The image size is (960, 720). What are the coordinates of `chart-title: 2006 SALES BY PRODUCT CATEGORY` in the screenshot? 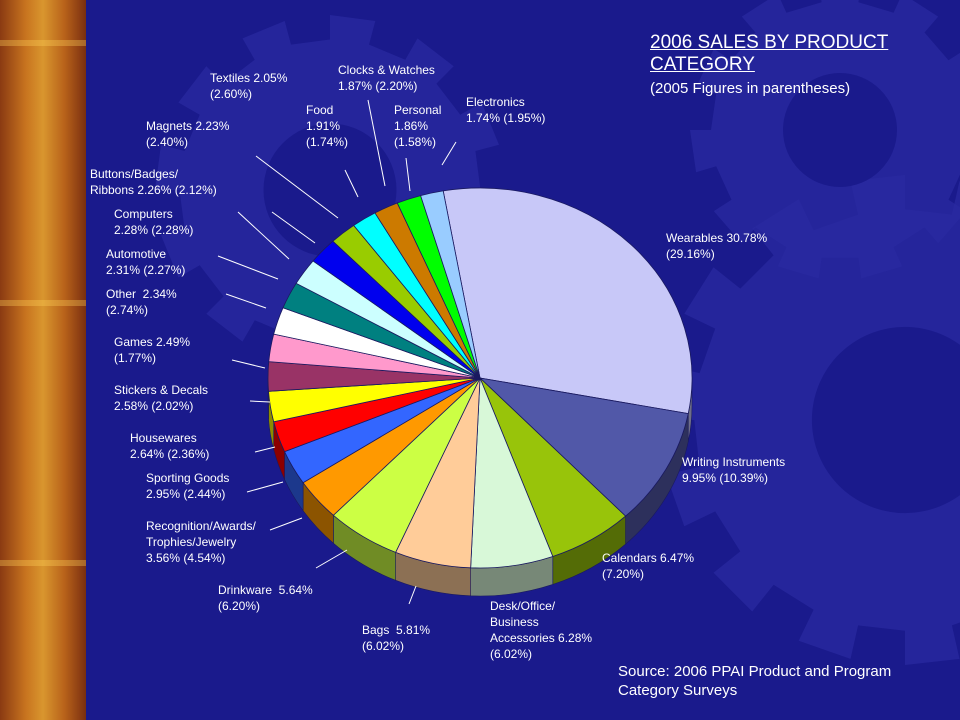 It's located at (805, 54).